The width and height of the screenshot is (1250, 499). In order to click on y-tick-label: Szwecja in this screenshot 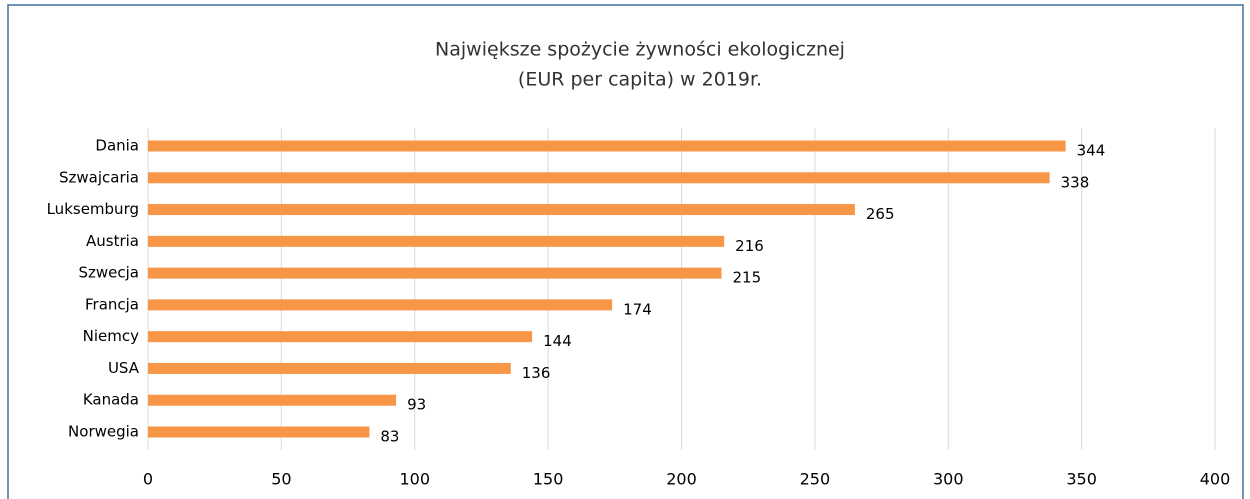, I will do `click(109, 273)`.